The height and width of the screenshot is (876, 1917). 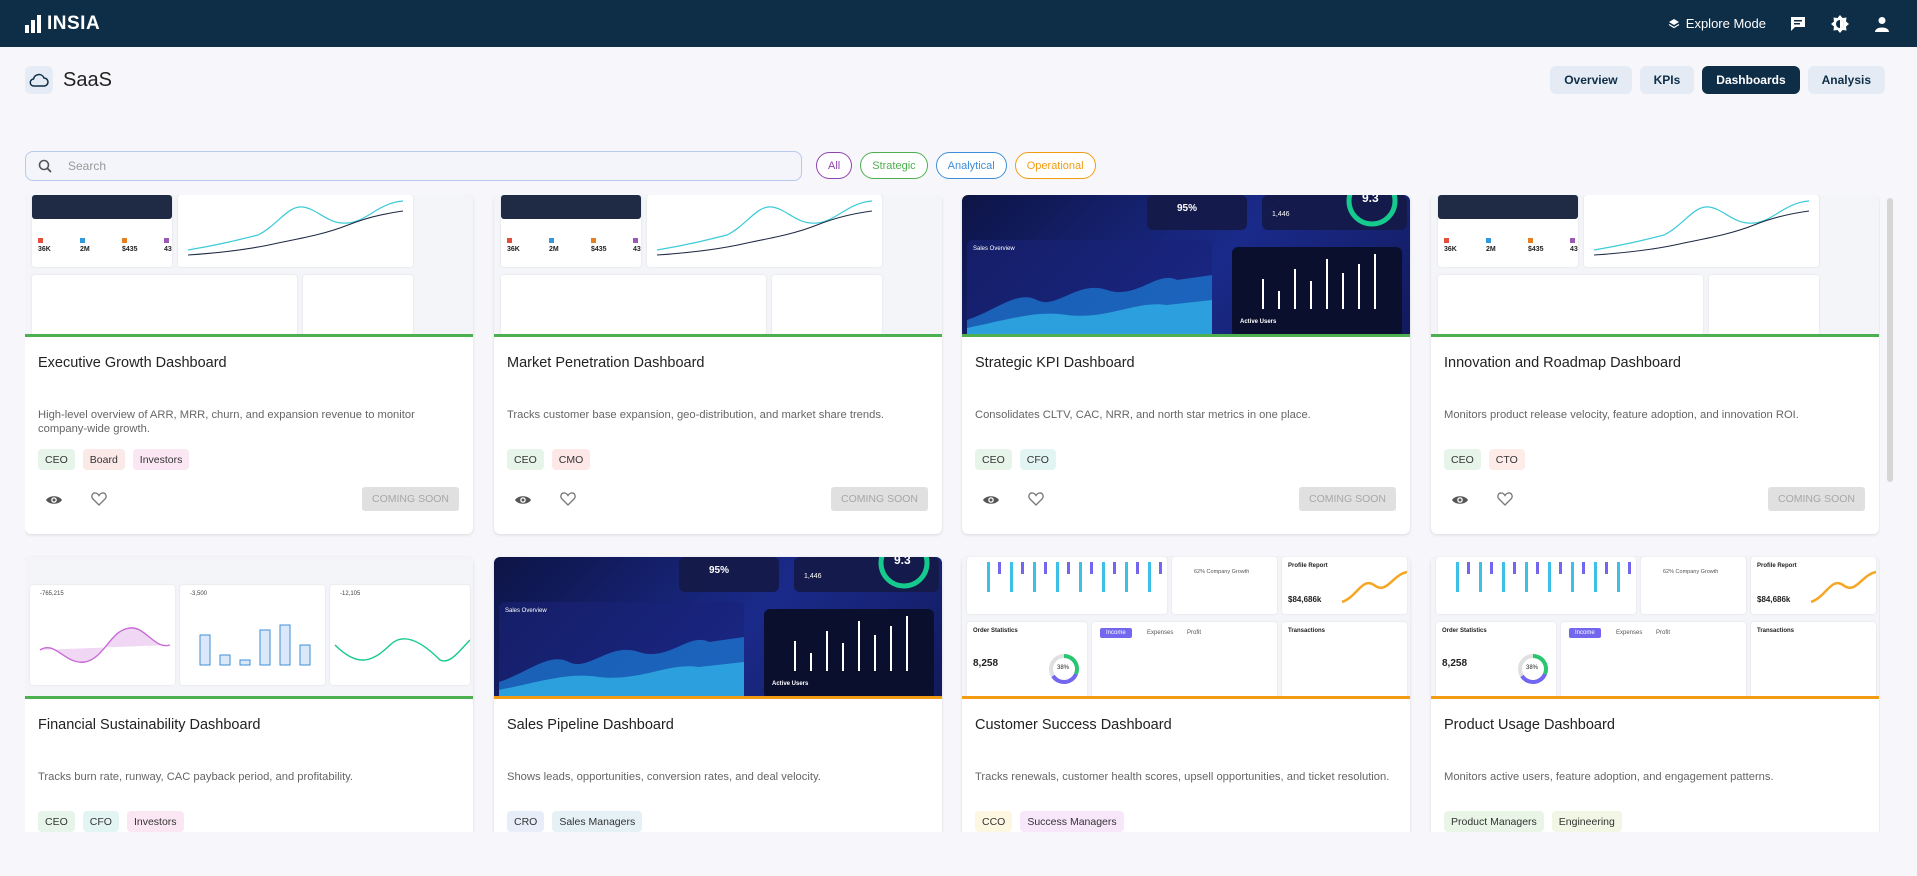 I want to click on filter-chip-analytical: Analytical, so click(x=971, y=165).